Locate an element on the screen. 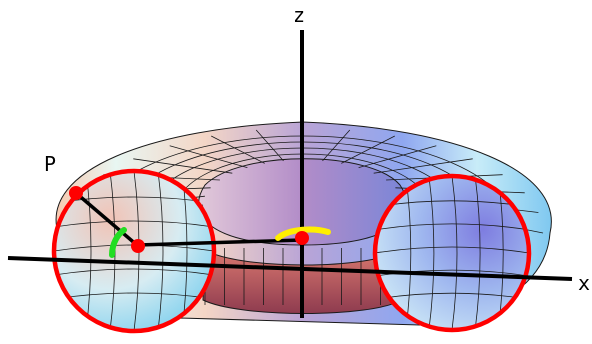 This screenshot has width=592, height=344. label-z: z is located at coordinates (299, 15).